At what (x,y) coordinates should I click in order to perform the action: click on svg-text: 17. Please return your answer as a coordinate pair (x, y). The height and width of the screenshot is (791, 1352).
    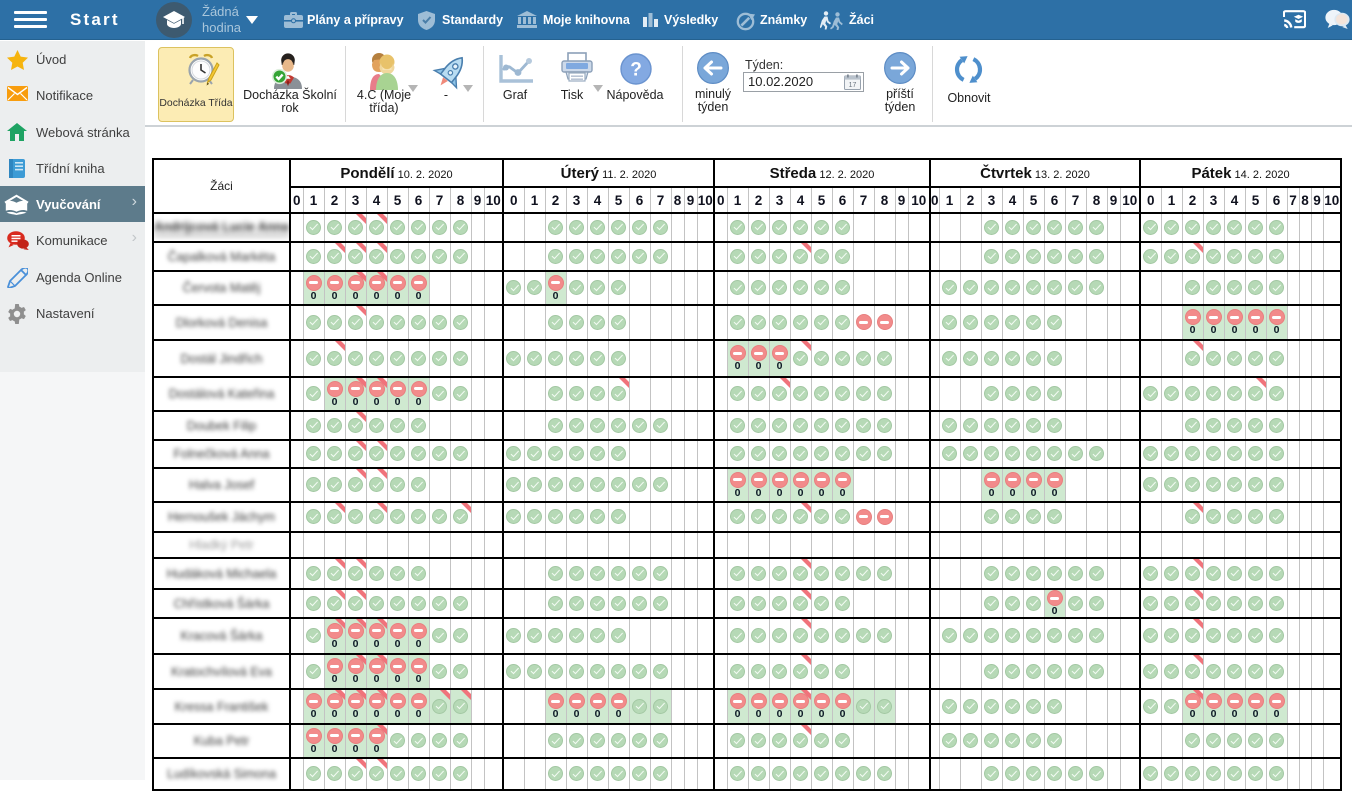
    Looking at the image, I should click on (853, 85).